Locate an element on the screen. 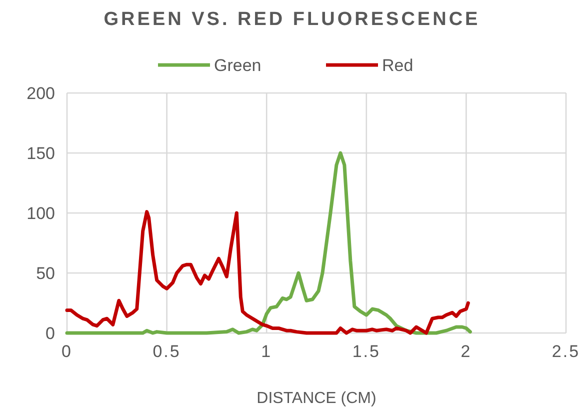 Image resolution: width=584 pixels, height=411 pixels. x-tick-label: 0.5 is located at coordinates (166, 351).